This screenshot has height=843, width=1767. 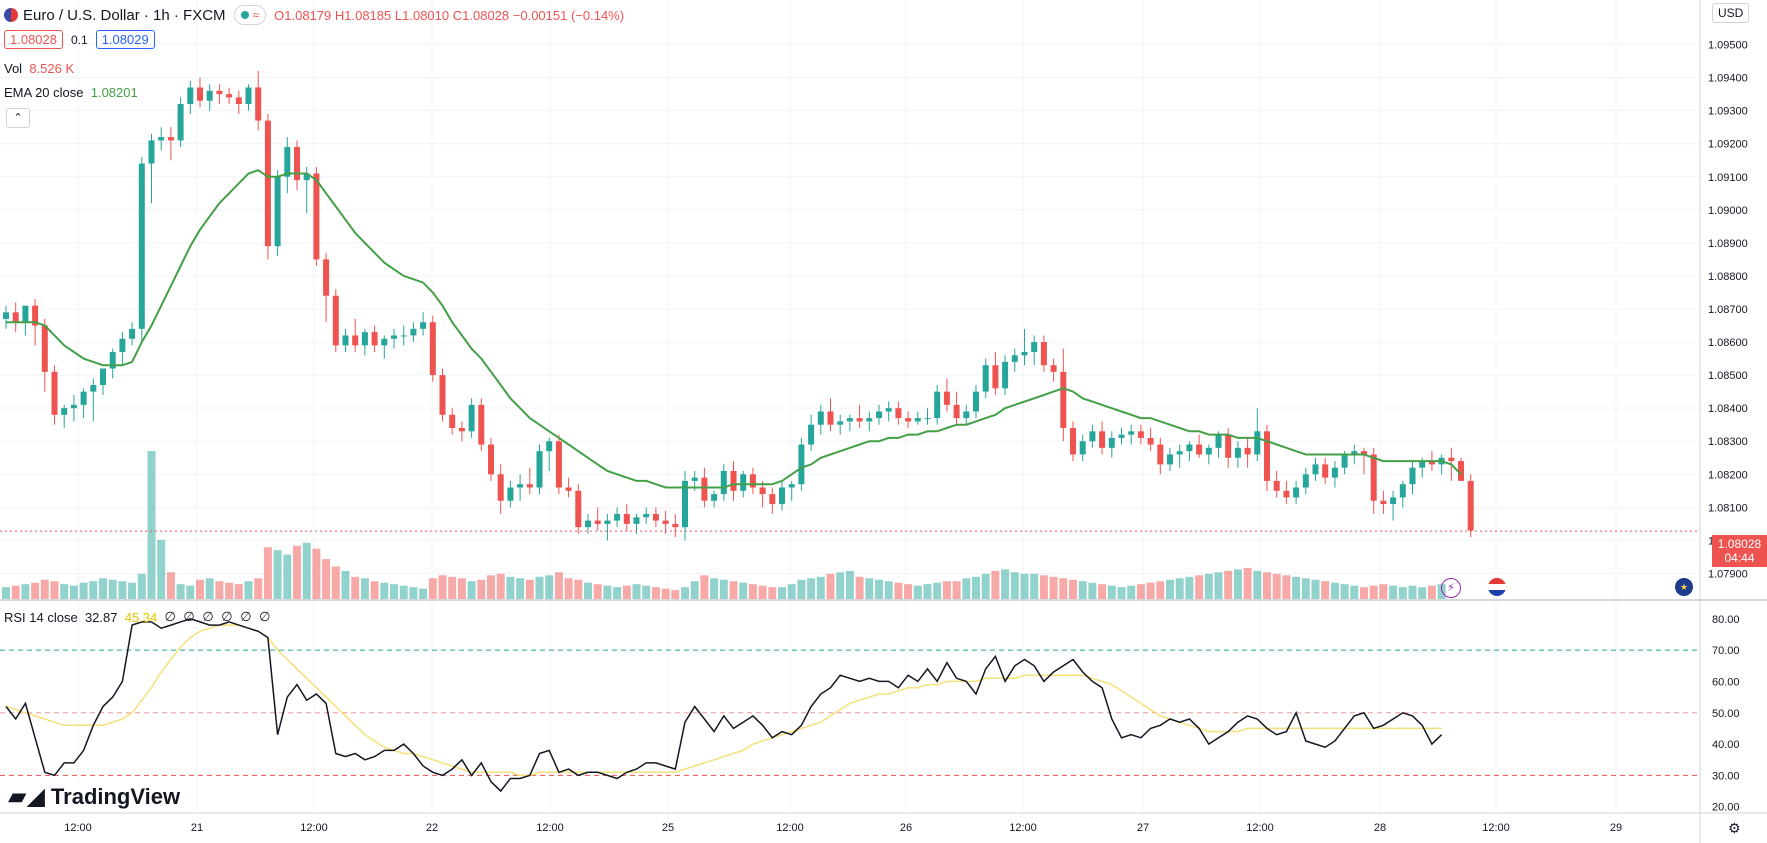 What do you see at coordinates (1728, 442) in the screenshot?
I see `price-tick-label: 1.08300` at bounding box center [1728, 442].